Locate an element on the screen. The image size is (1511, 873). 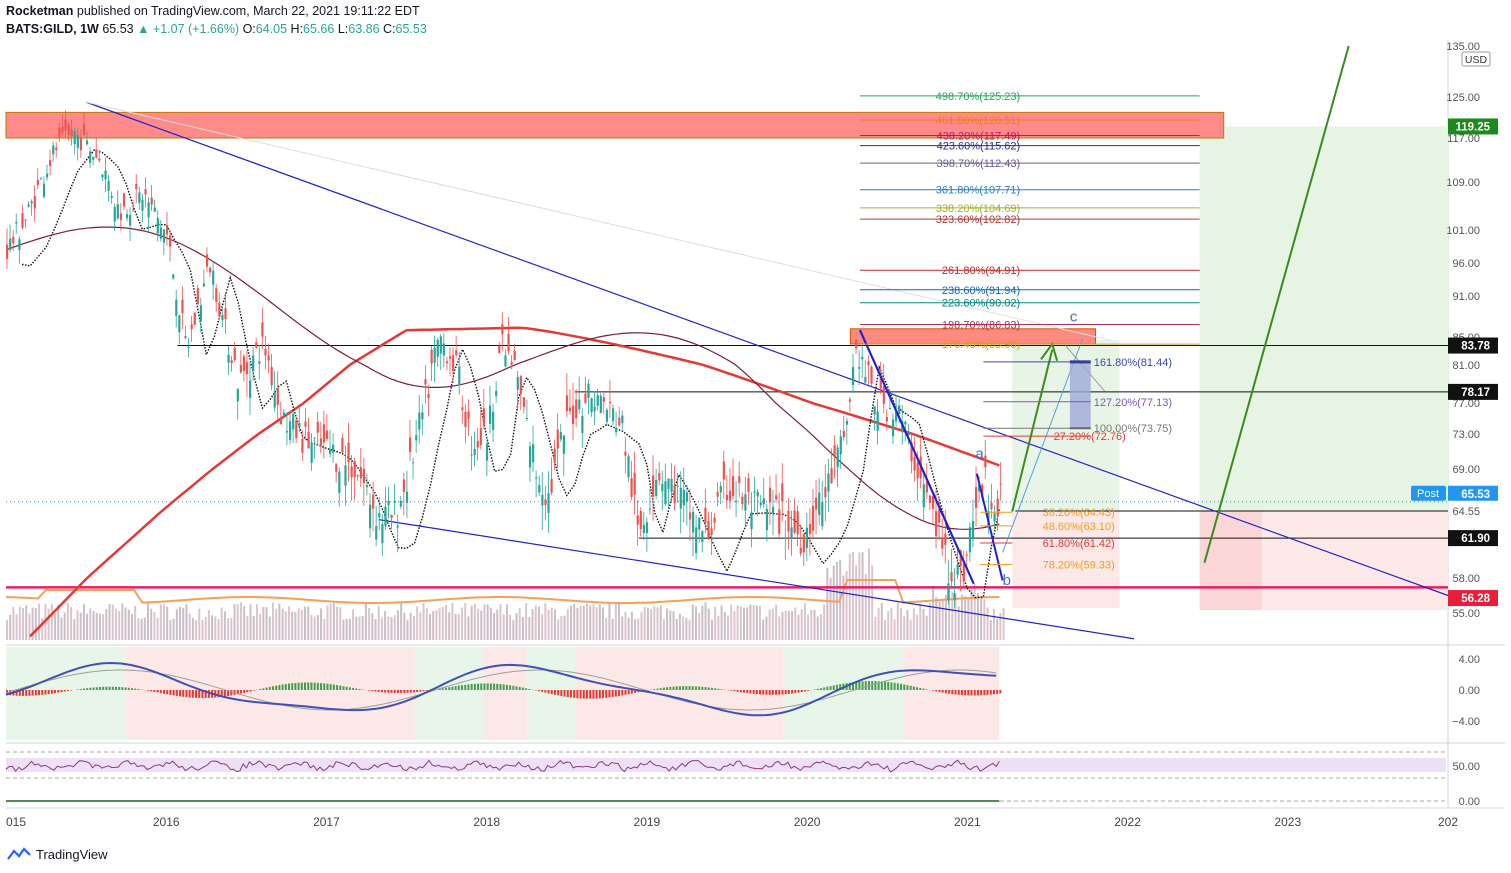
time-tick: 2016 is located at coordinates (166, 822).